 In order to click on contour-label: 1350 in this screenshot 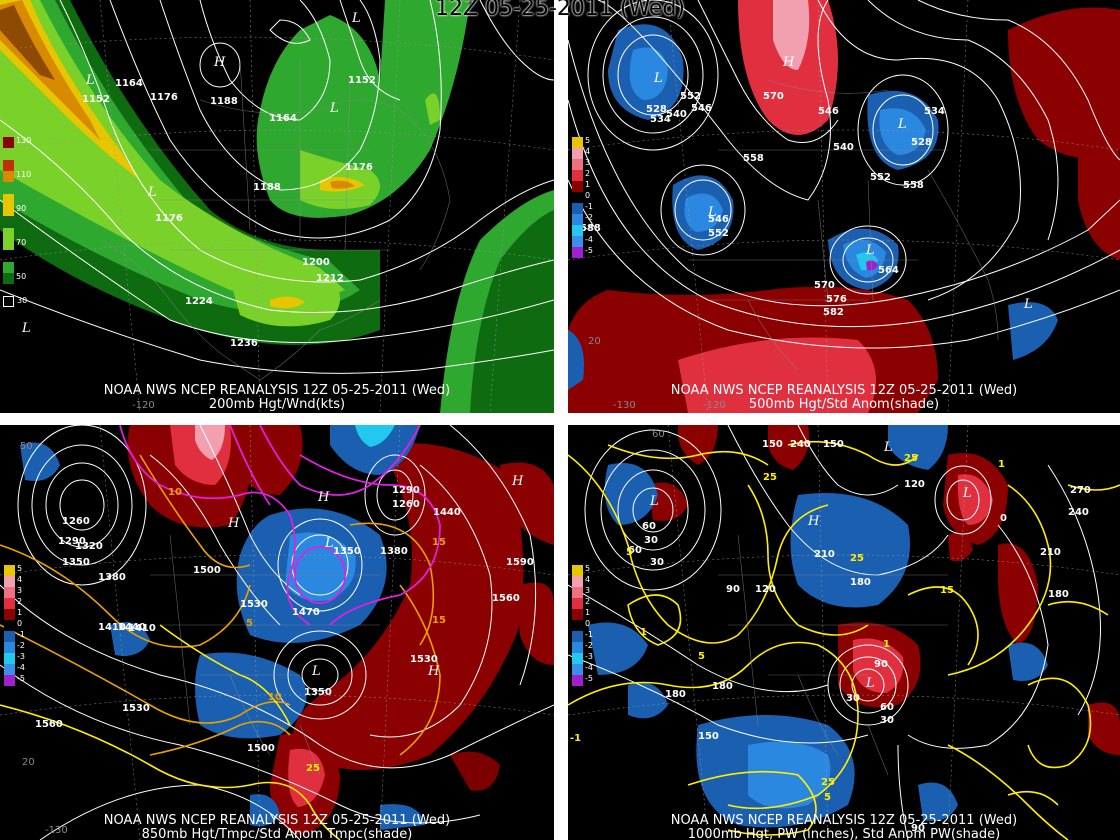, I will do `click(318, 692)`.